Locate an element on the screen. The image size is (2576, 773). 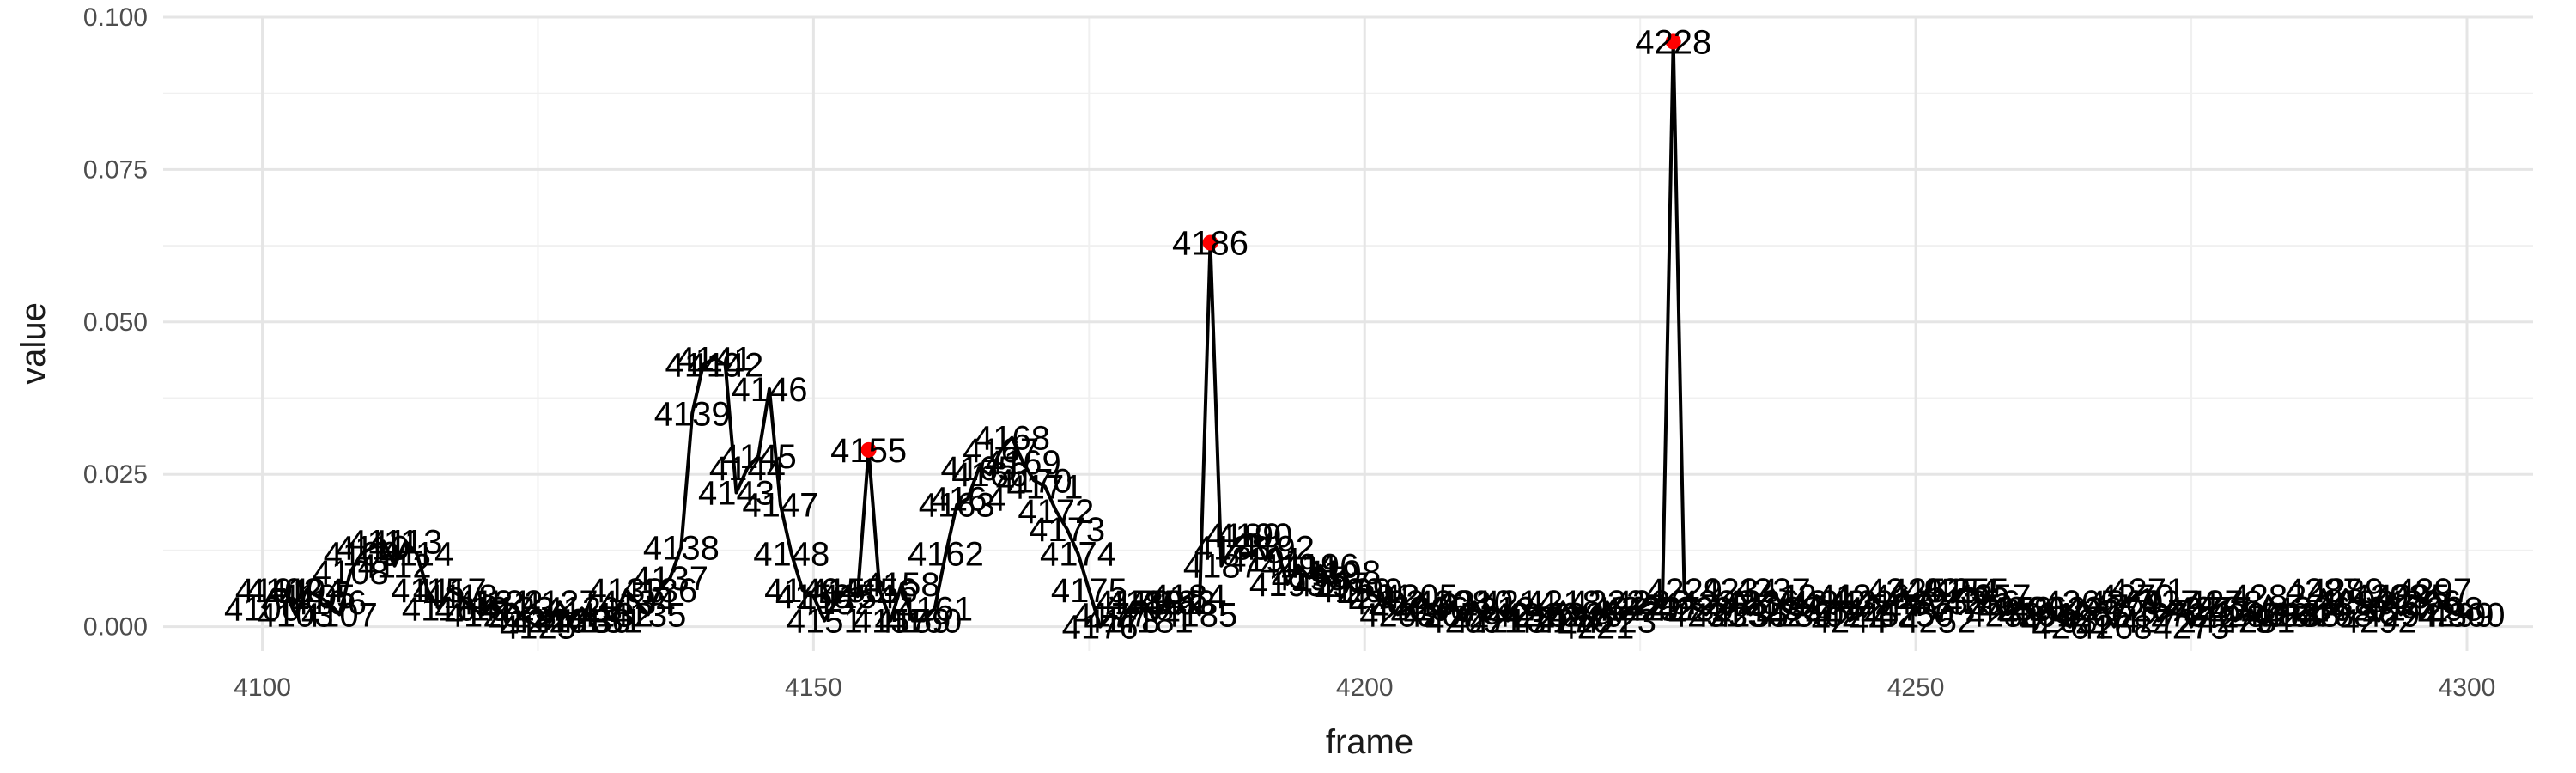
y-tick-label: 0.100 is located at coordinates (116, 17).